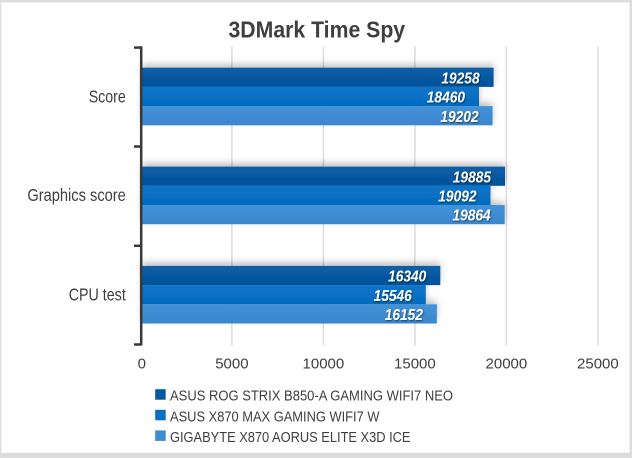 Image resolution: width=632 pixels, height=458 pixels. Describe the element at coordinates (415, 363) in the screenshot. I see `svg-text: 15000` at that location.